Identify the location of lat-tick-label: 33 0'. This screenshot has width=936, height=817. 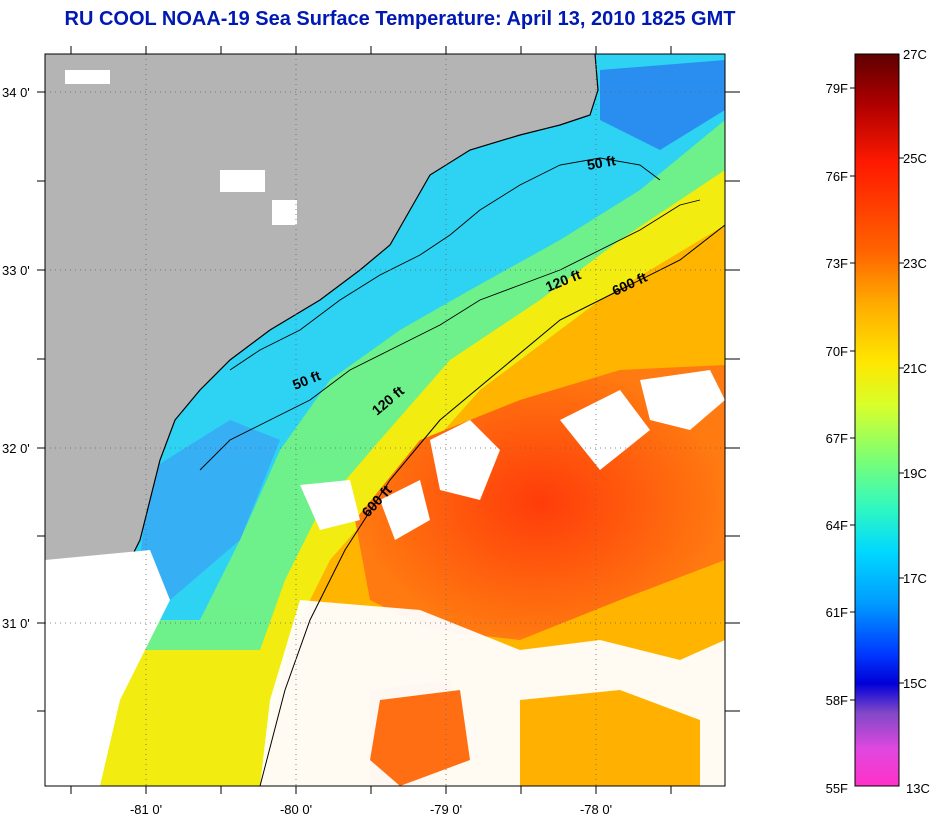
(16, 270).